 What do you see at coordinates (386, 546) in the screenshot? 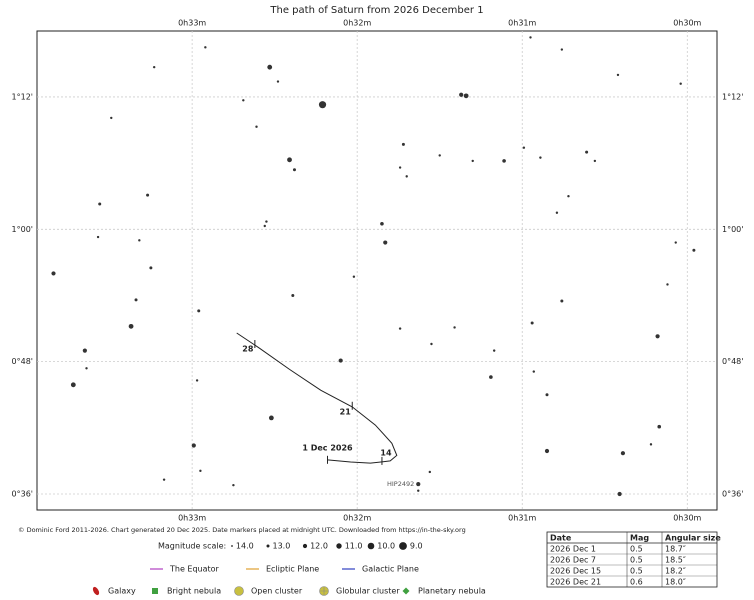
I see `magnitude-label: 10.0` at bounding box center [386, 546].